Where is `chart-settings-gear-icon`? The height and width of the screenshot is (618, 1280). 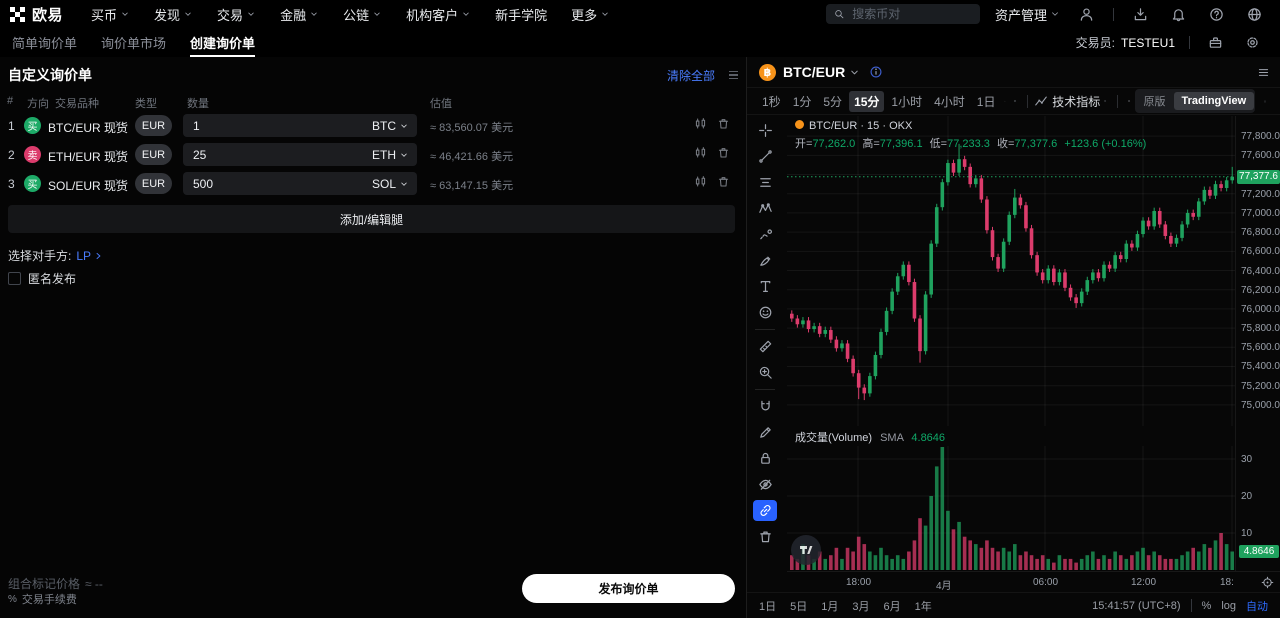
chart-settings-gear-icon is located at coordinates (1105, 101).